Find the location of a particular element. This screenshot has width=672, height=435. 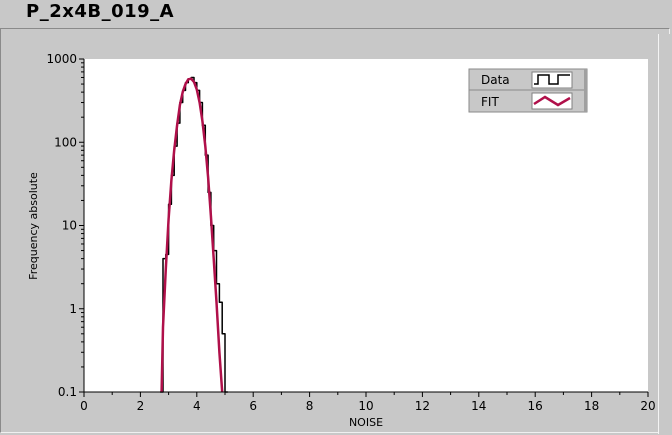

series-layer is located at coordinates (194, 234).